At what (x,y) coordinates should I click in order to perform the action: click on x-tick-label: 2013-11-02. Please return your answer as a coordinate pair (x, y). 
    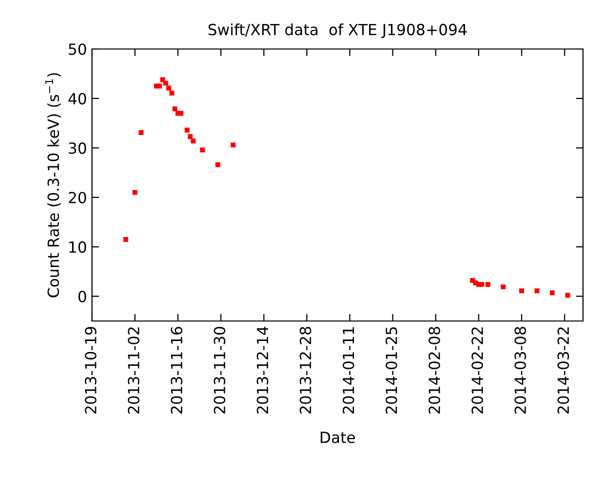
    Looking at the image, I should click on (134, 370).